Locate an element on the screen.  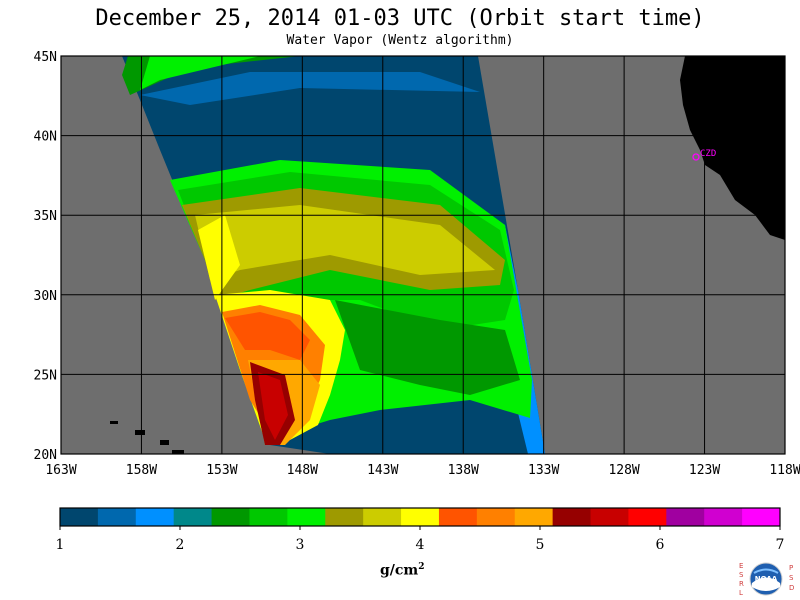
logo-letter: R is located at coordinates (741, 584).